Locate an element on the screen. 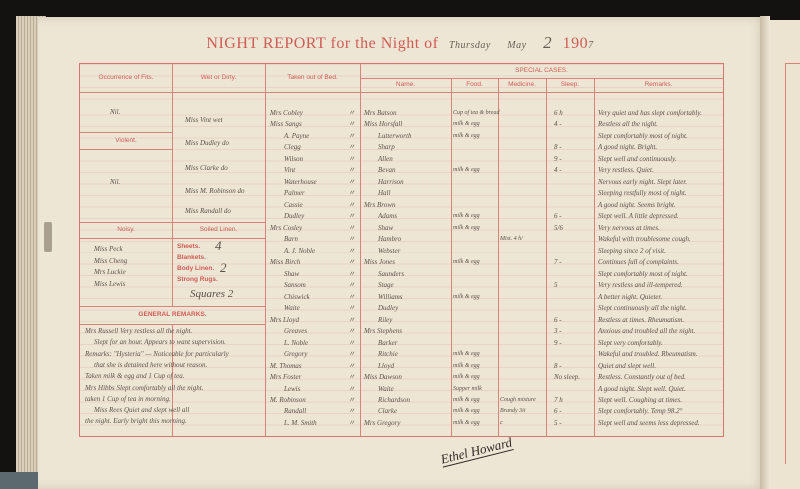 The image size is (800, 489). special-case-sleep: 5 - is located at coordinates (558, 422).